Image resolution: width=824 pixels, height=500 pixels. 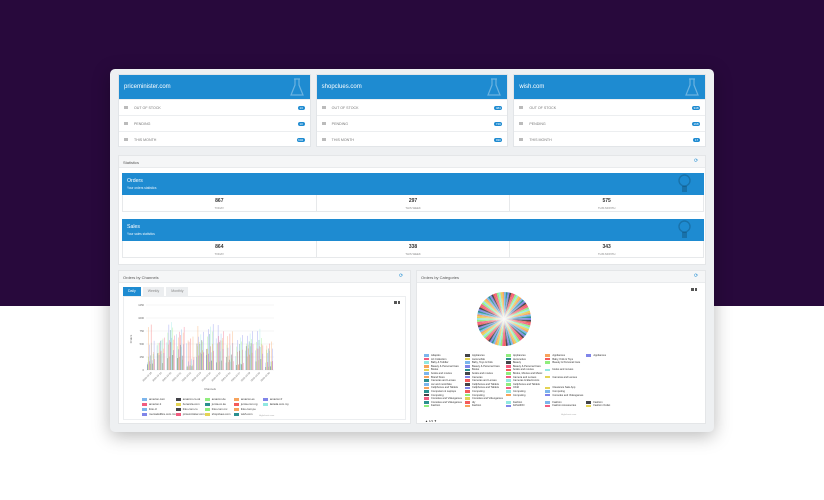 I want to click on legend-item: amazon.fr, so click(x=277, y=399).